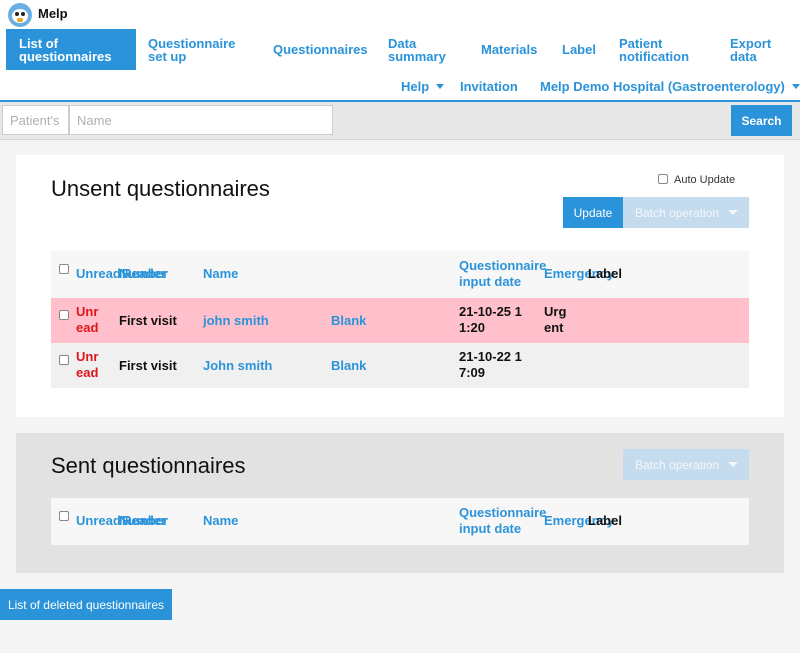 Image resolution: width=800 pixels, height=653 pixels. I want to click on emergency-status: Urg ent, so click(555, 319).